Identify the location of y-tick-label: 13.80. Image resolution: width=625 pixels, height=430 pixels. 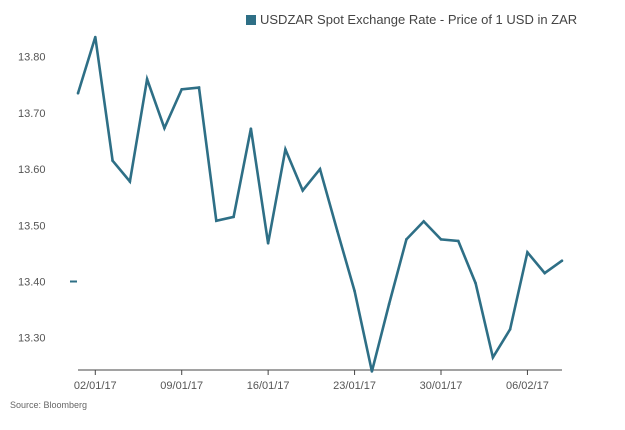
(32, 58).